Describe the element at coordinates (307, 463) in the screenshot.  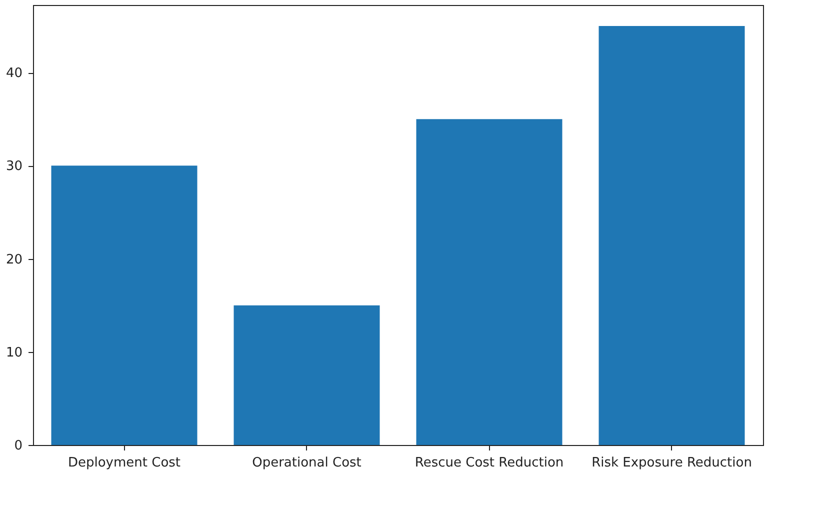
I see `x-tick-label: Operational Cost` at that location.